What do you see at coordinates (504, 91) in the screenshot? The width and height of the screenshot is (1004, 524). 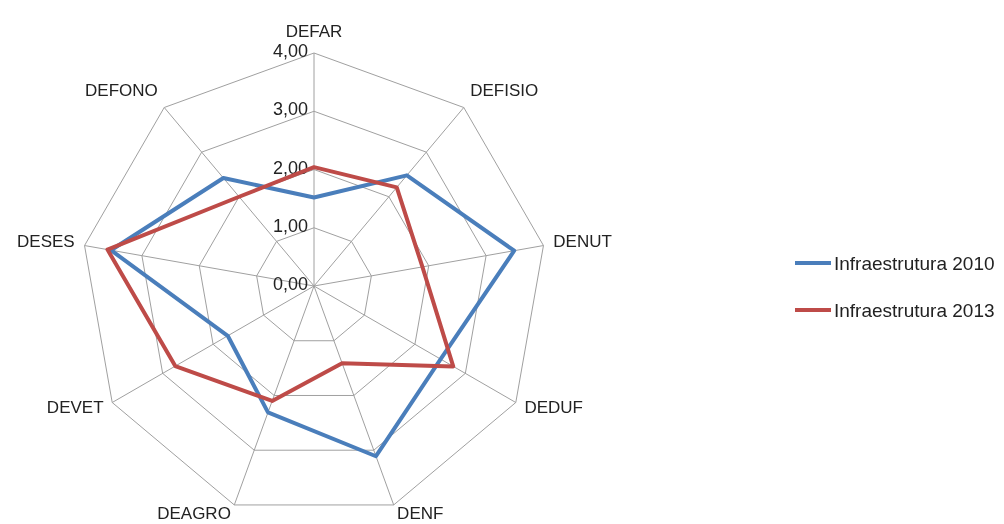 I see `spoke-label: DEFISIO` at bounding box center [504, 91].